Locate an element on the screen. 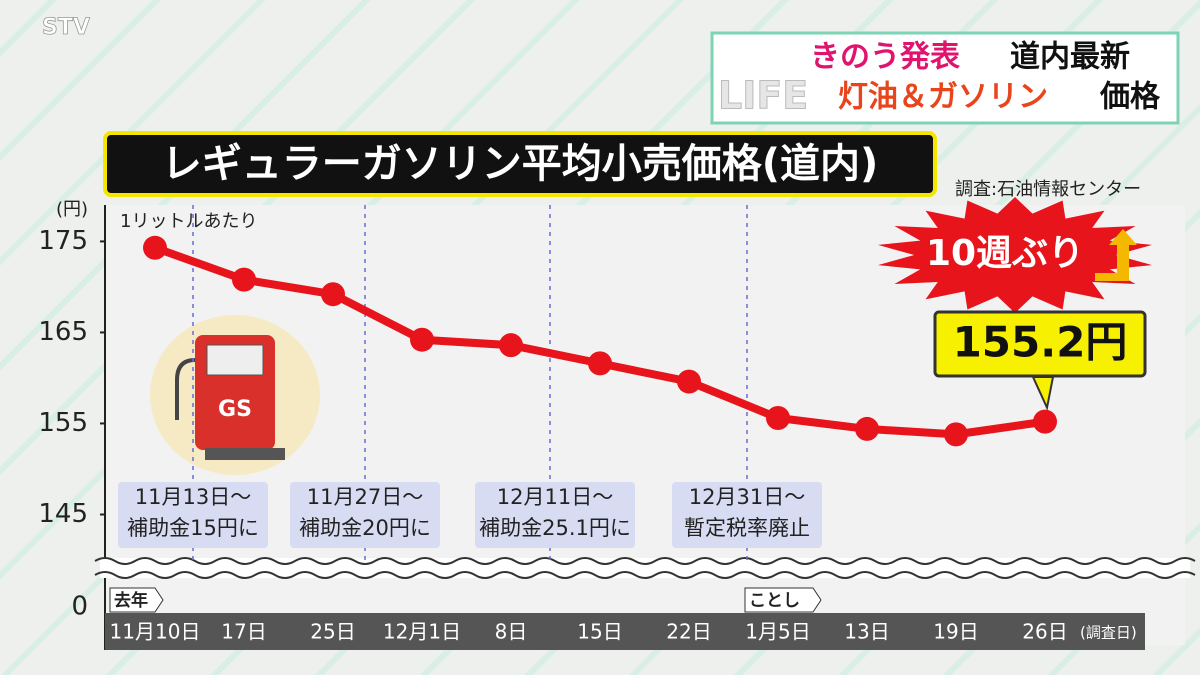 This screenshot has height=675, width=1200. x-tick-label: 26日 is located at coordinates (1044, 632).